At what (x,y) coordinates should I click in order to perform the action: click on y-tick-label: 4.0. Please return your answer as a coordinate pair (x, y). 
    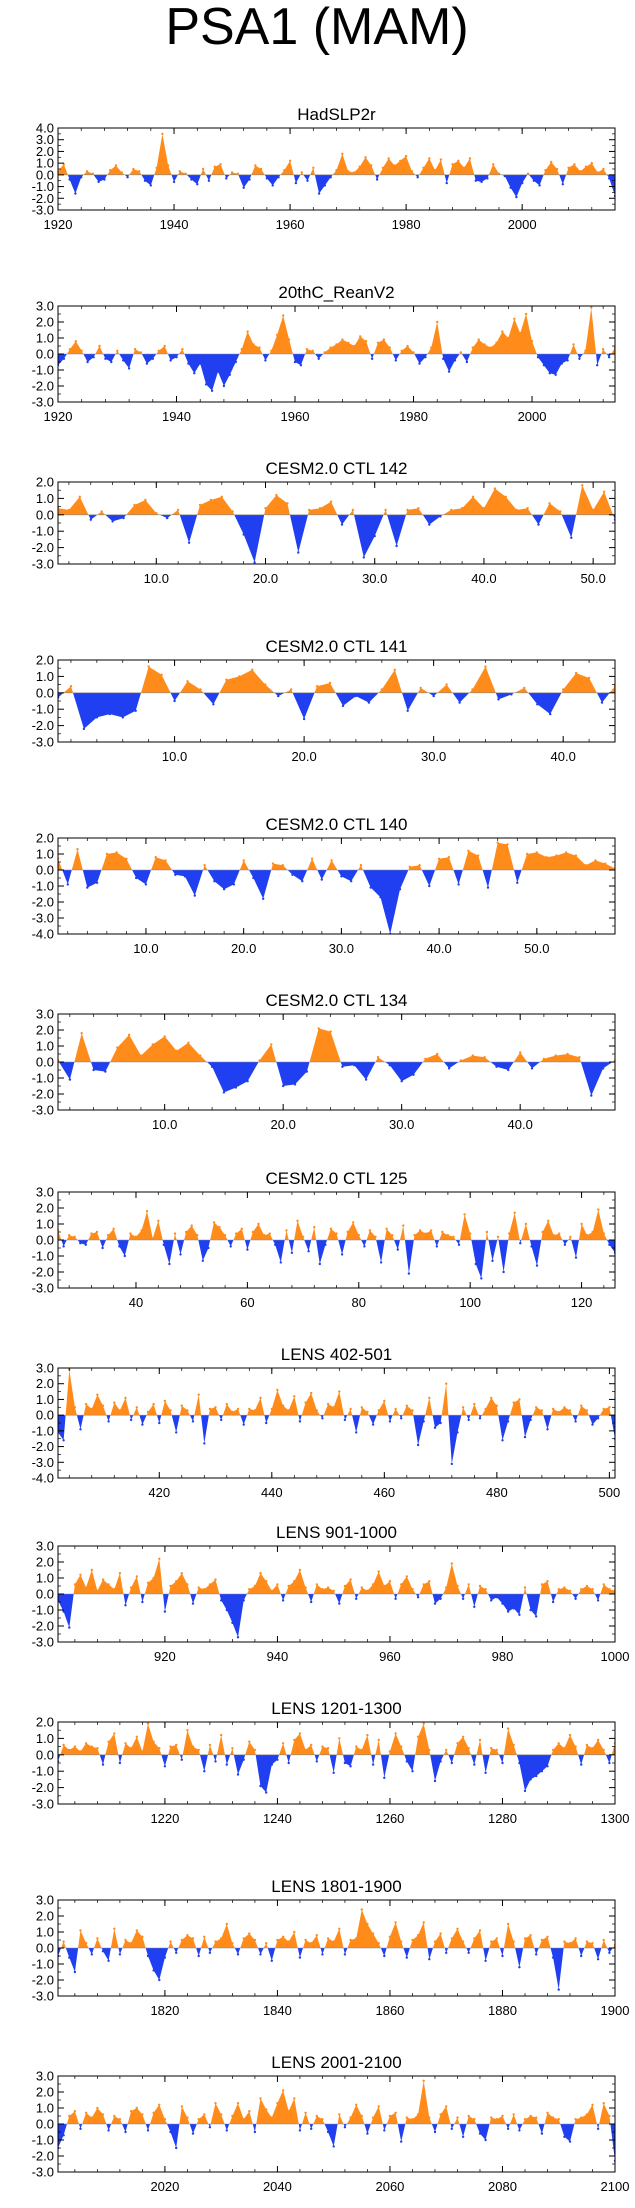
    Looking at the image, I should click on (45, 128).